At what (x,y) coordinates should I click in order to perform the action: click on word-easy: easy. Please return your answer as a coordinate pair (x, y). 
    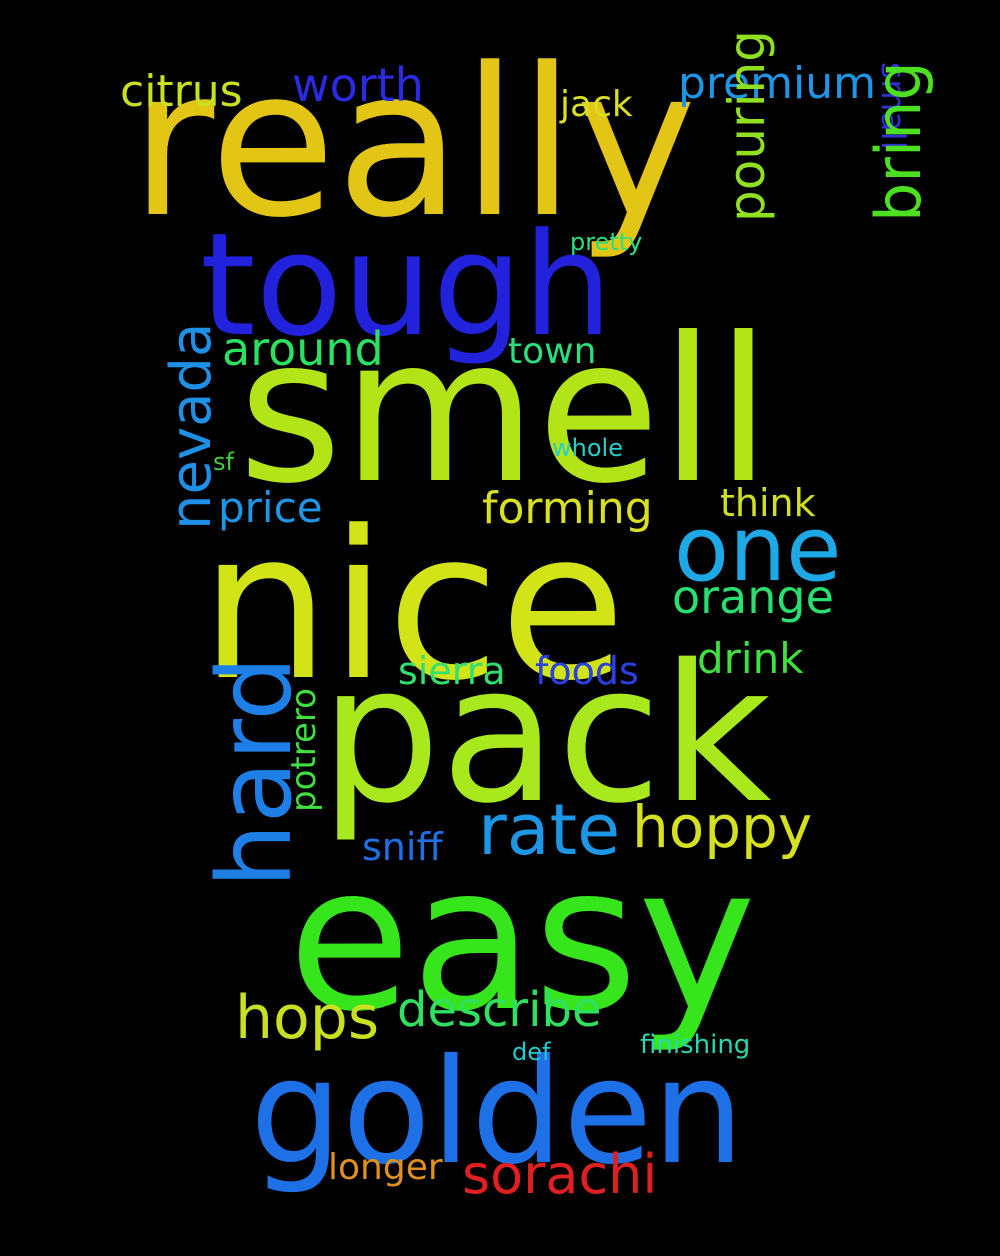
    Looking at the image, I should click on (522, 939).